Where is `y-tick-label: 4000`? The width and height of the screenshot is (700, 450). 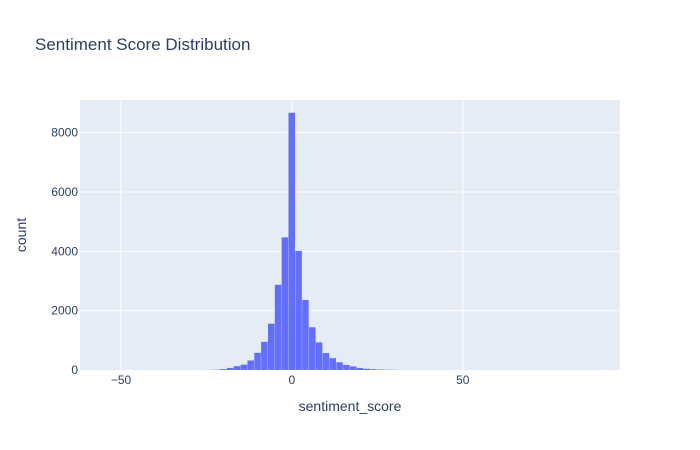
y-tick-label: 4000 is located at coordinates (64, 251).